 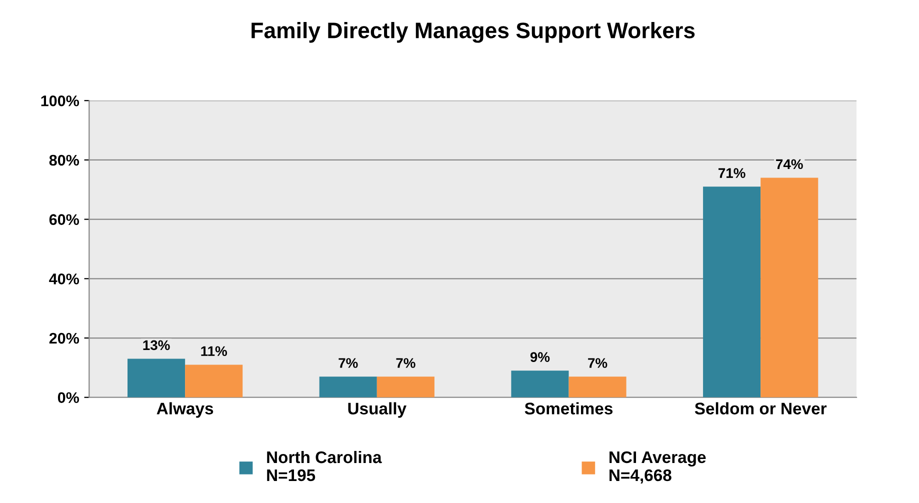 What do you see at coordinates (156, 345) in the screenshot?
I see `data-label: 13%` at bounding box center [156, 345].